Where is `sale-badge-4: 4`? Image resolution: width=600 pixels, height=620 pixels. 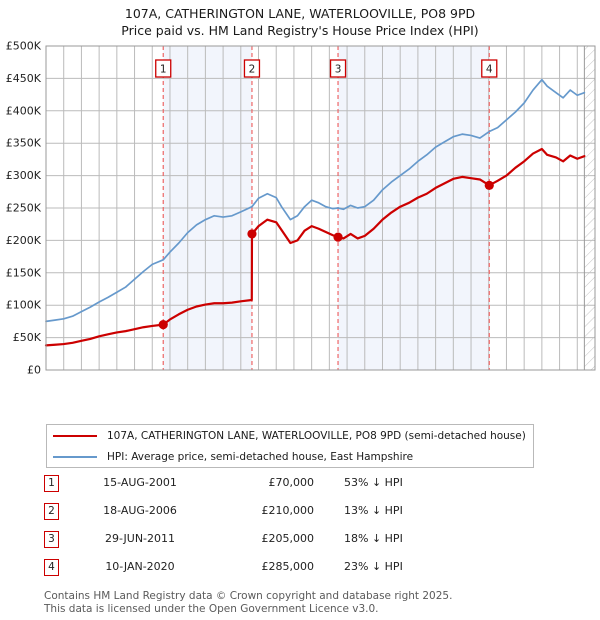
sale-badge-4: 4 is located at coordinates (51, 567).